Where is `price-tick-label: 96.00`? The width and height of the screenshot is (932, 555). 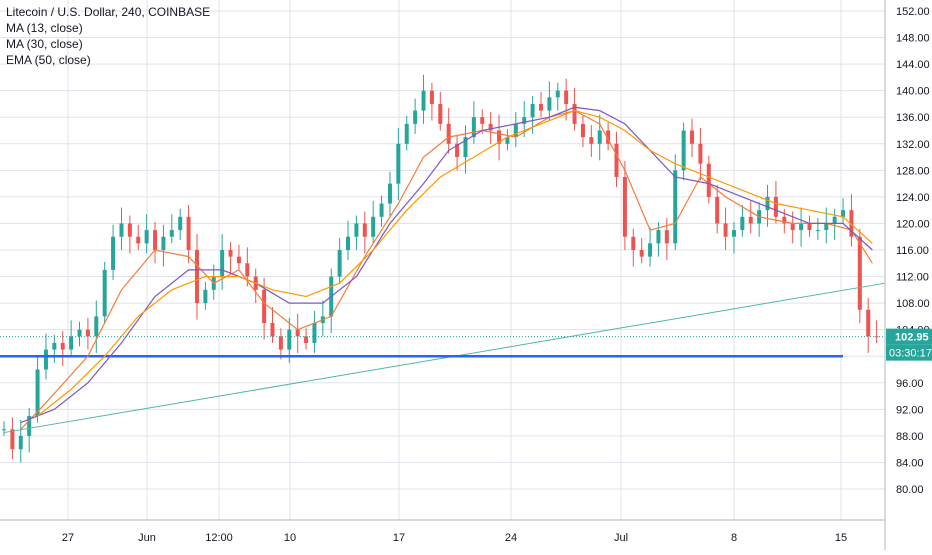
price-tick-label: 96.00 is located at coordinates (910, 384).